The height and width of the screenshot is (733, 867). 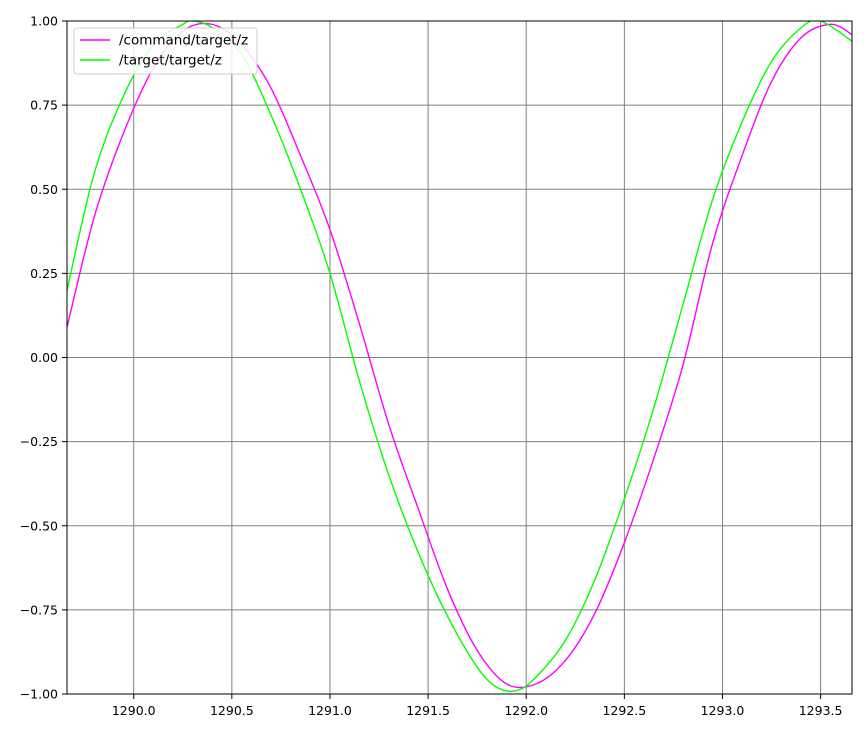 I want to click on x-tick-label: 1290.5, so click(x=232, y=710).